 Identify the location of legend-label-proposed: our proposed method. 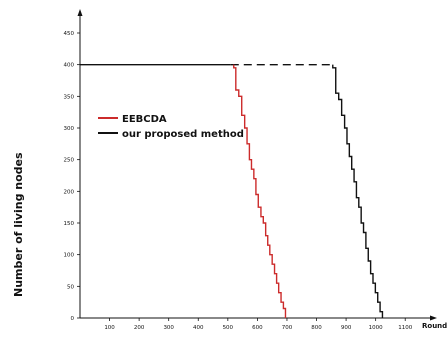
(183, 134).